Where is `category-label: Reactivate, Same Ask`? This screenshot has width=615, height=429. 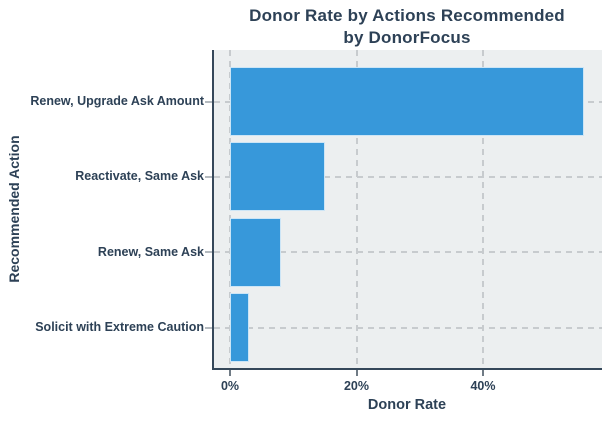
category-label: Reactivate, Same Ask is located at coordinates (139, 176).